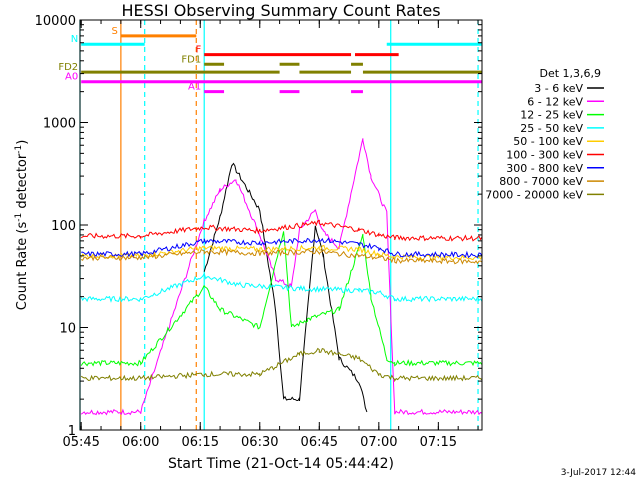 This screenshot has width=640, height=480. I want to click on x-tick-label-6: 07:15, so click(438, 442).